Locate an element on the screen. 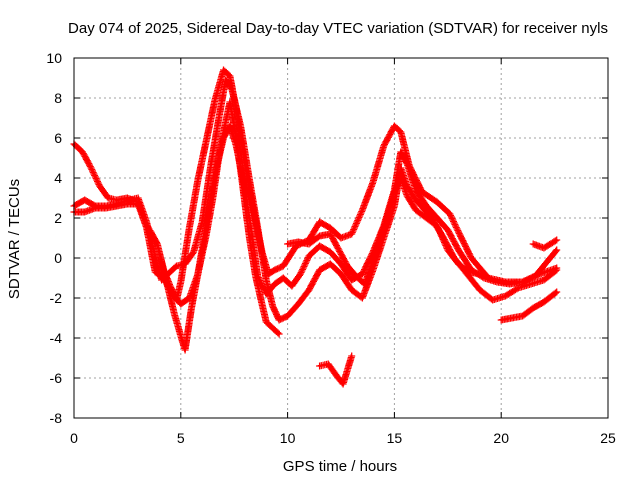 The image size is (640, 480). x-axis-title: GPS time / hours is located at coordinates (340, 466).